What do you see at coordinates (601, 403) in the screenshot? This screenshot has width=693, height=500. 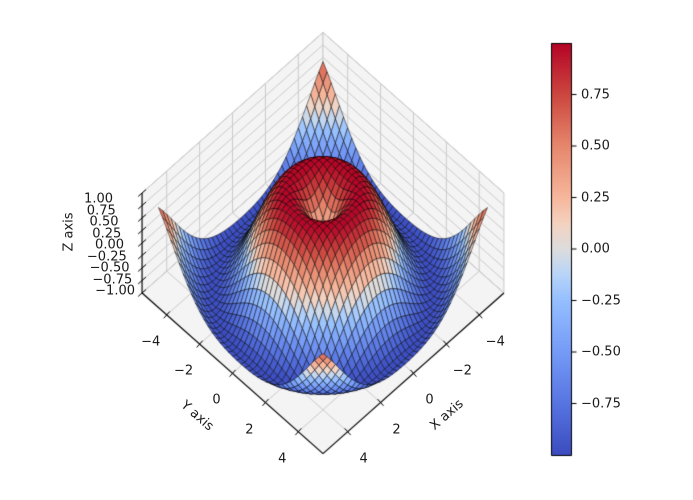 I see `colorbar-tick-label: −0.75` at bounding box center [601, 403].